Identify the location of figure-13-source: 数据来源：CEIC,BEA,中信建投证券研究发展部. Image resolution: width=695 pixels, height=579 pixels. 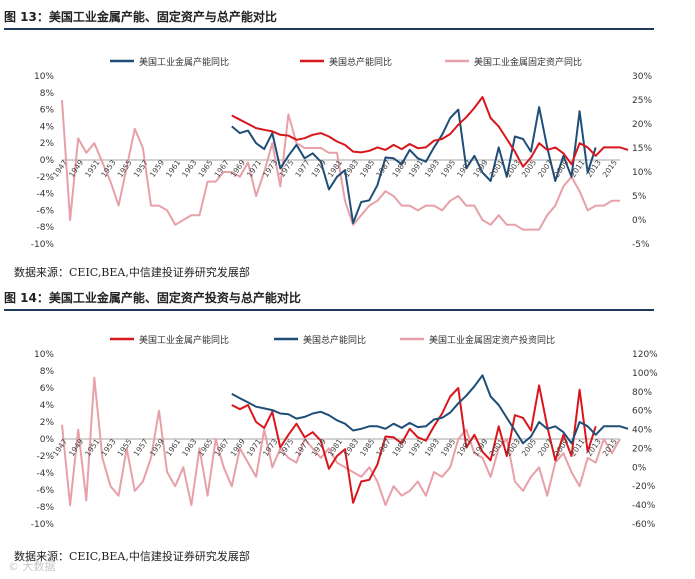
(132, 272).